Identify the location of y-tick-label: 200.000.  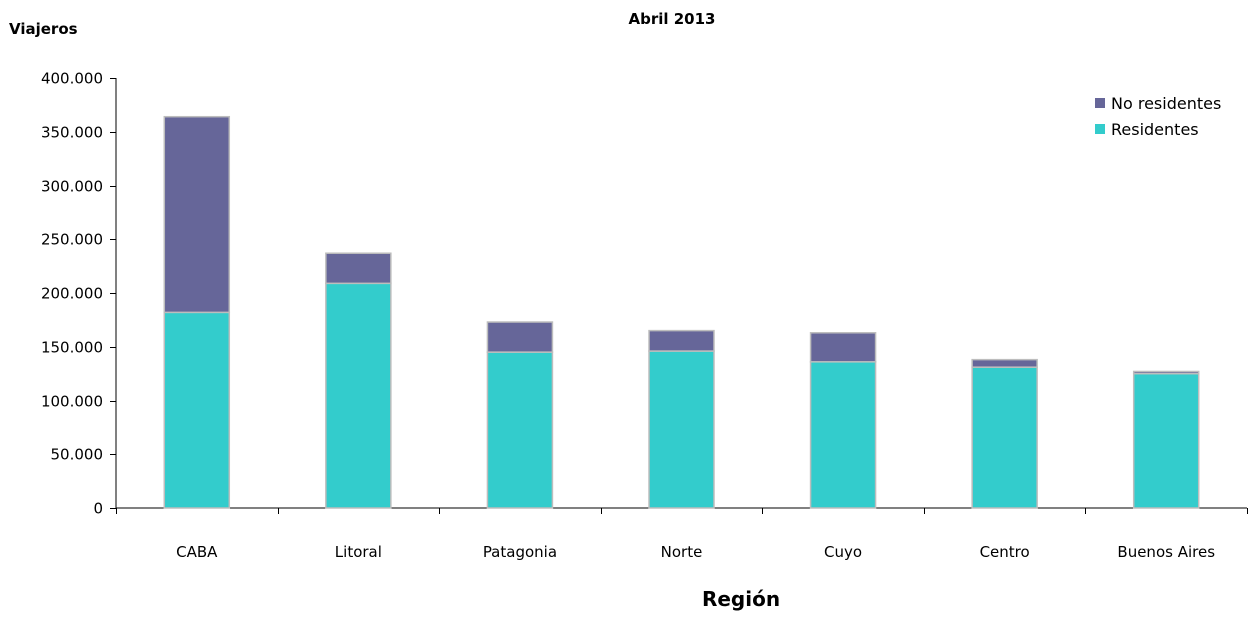
(72, 294).